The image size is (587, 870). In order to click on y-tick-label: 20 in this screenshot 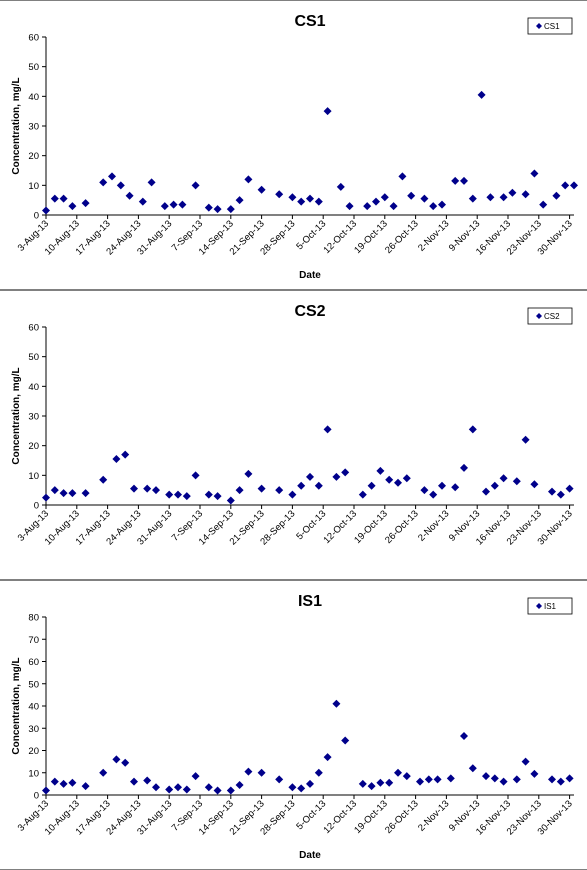, I will do `click(33, 446)`.